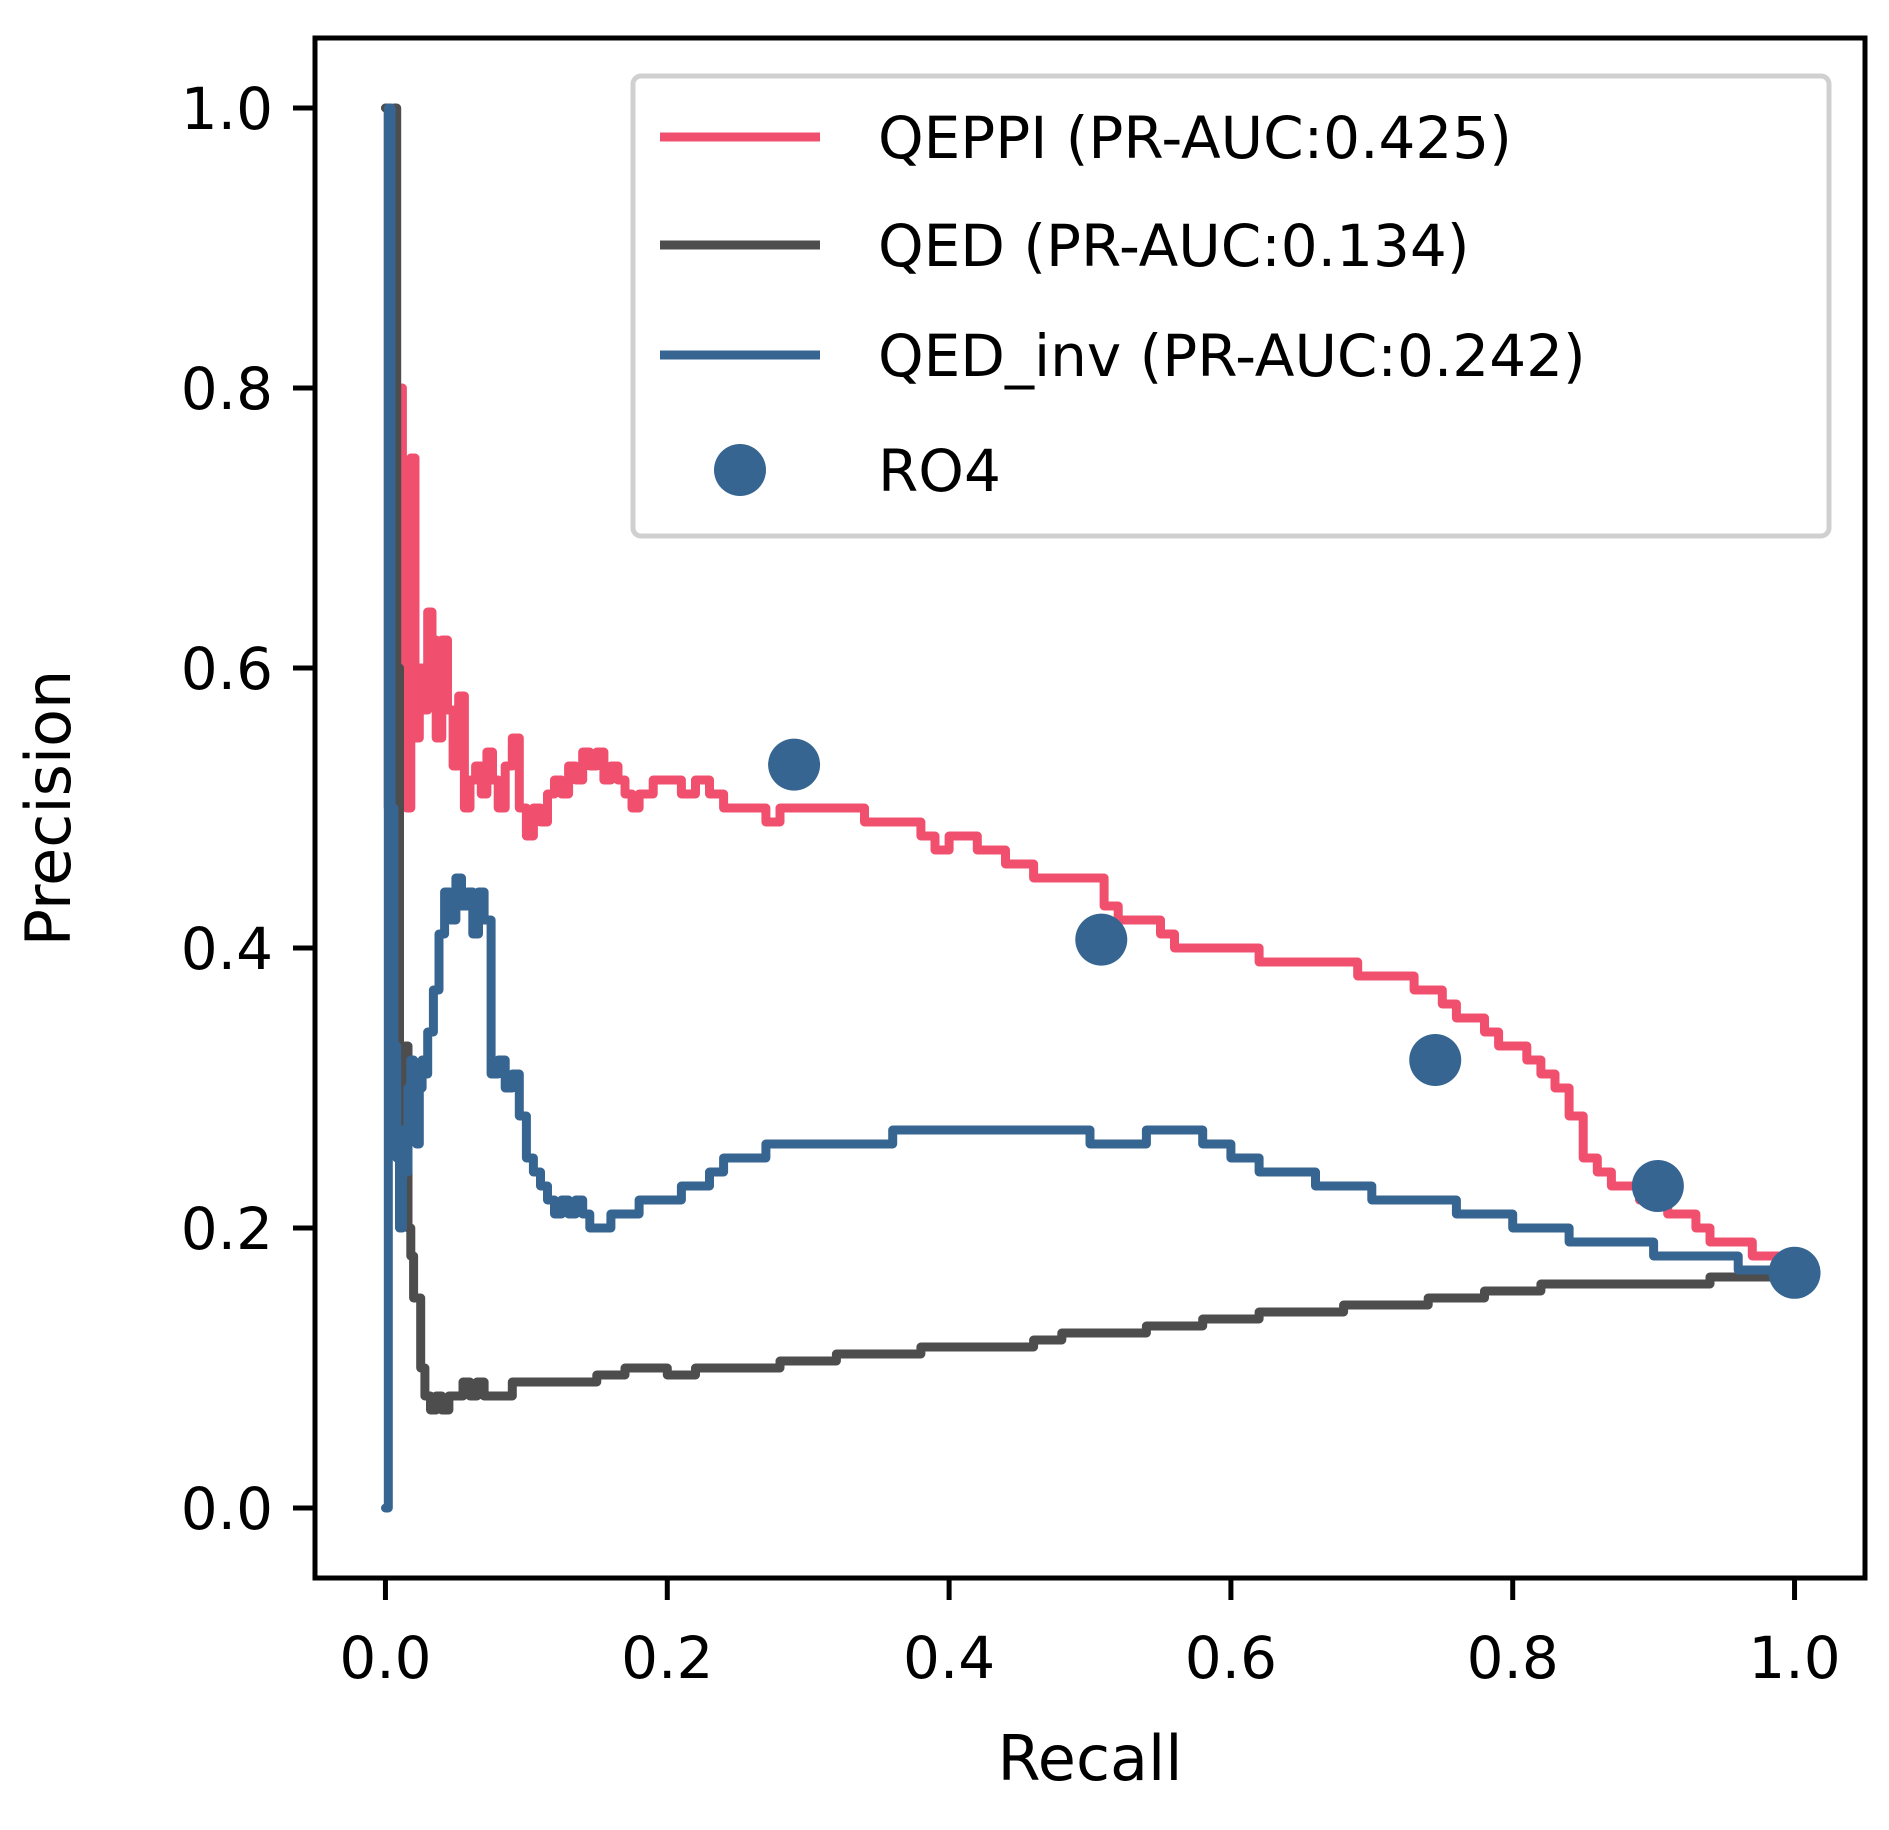 The image size is (1889, 1830). I want to click on y-axis-label: Precision, so click(48, 808).